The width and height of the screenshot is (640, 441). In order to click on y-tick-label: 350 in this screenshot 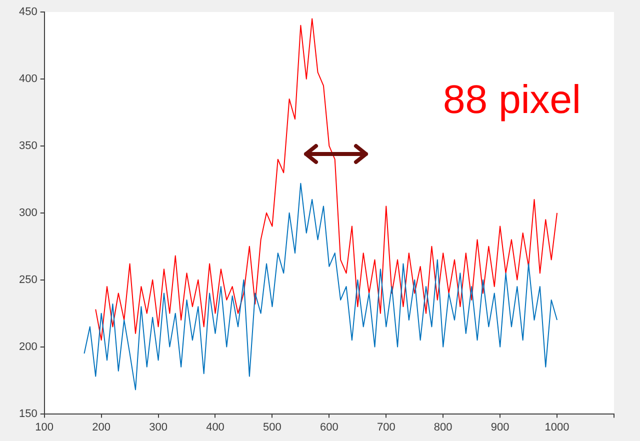, I will do `click(28, 146)`.